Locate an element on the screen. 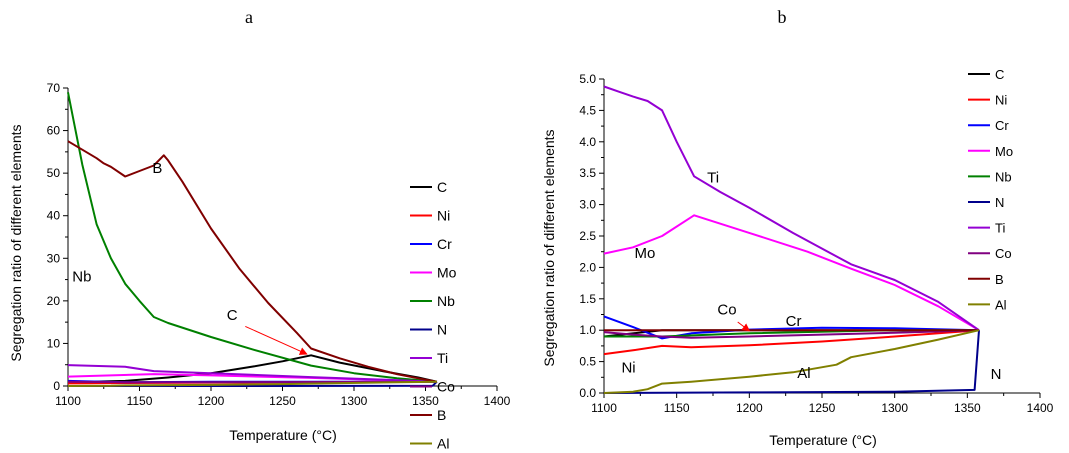 The width and height of the screenshot is (1069, 453). annotation-n: N is located at coordinates (996, 374).